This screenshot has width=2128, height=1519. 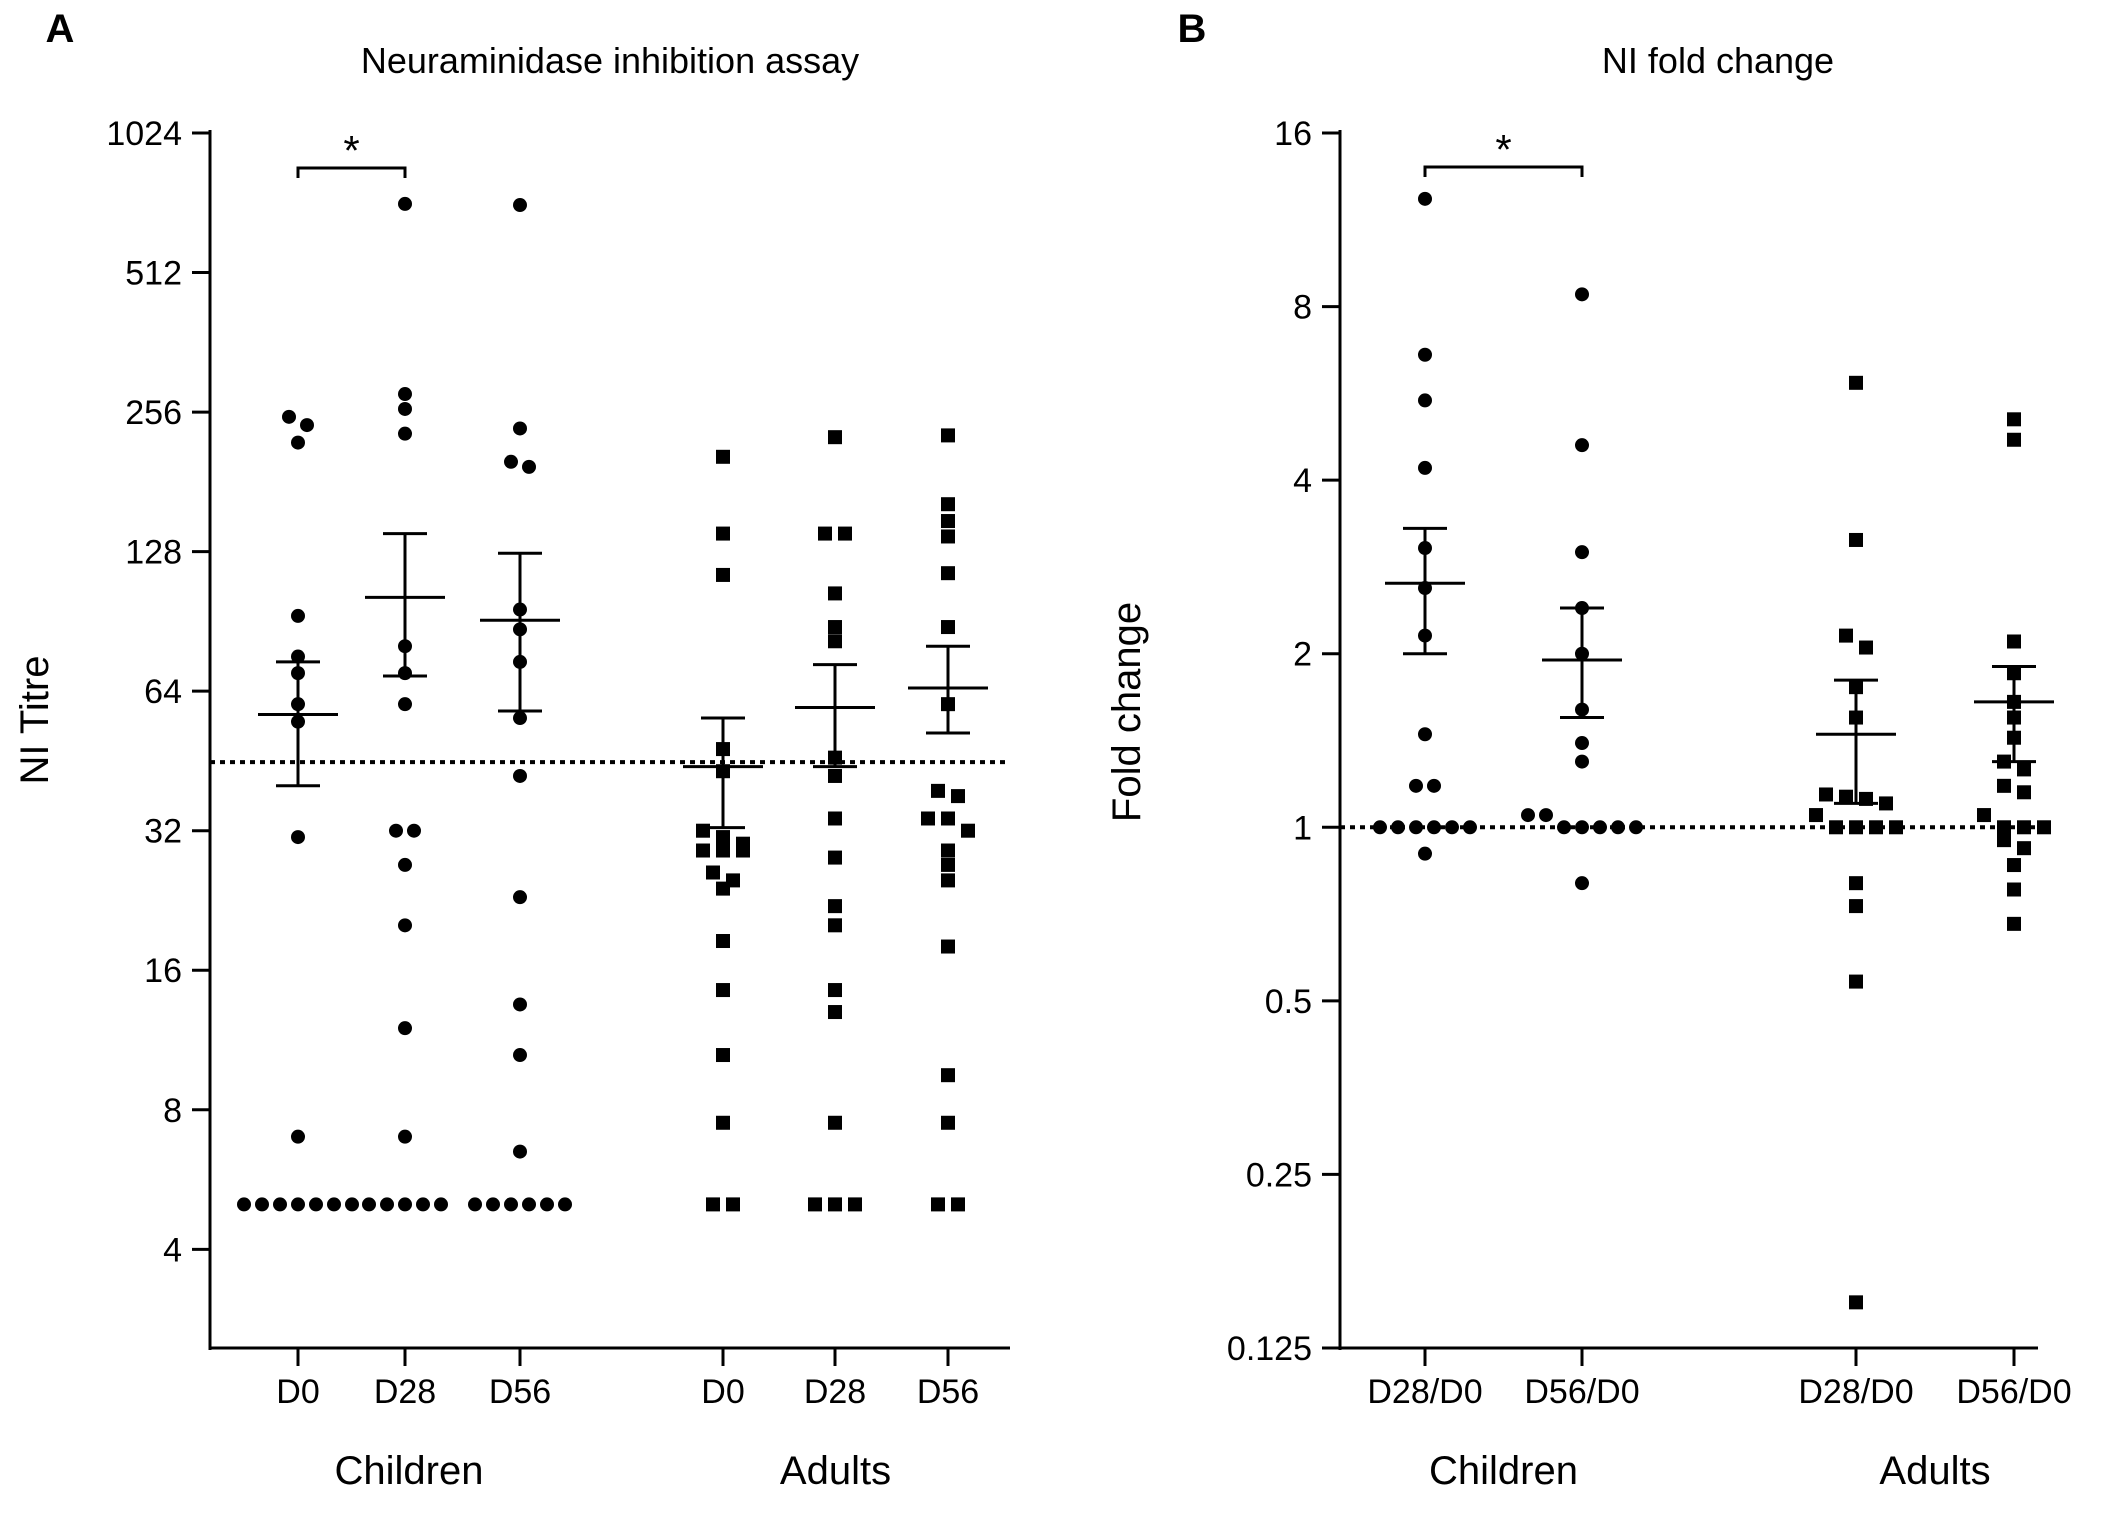 What do you see at coordinates (610, 60) in the screenshot?
I see `chart-title: Neuraminidase inhibition assay` at bounding box center [610, 60].